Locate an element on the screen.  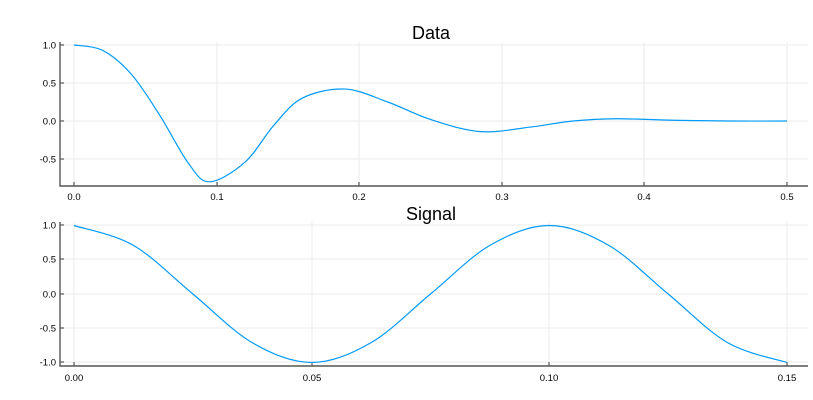
y-axis: 1.0 0.5 0.0 -0.5 -1.0 is located at coordinates (52, 295).